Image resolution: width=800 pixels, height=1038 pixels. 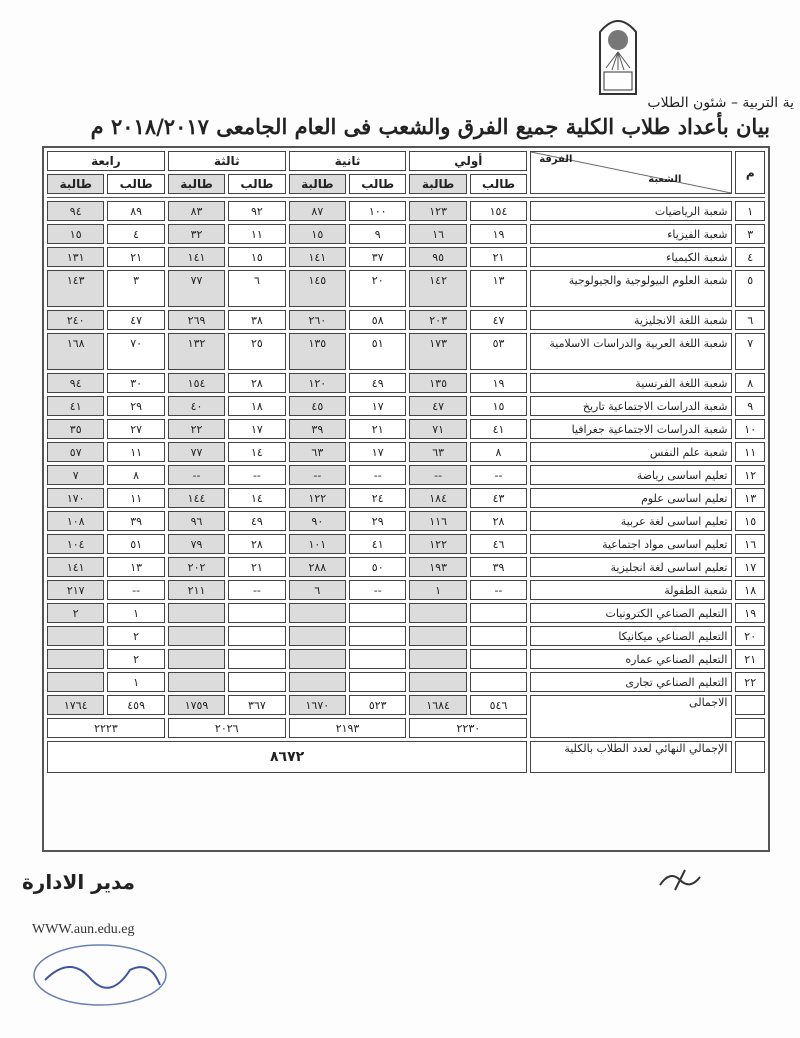 What do you see at coordinates (438, 288) in the screenshot?
I see `female-count: ١٤٢` at bounding box center [438, 288].